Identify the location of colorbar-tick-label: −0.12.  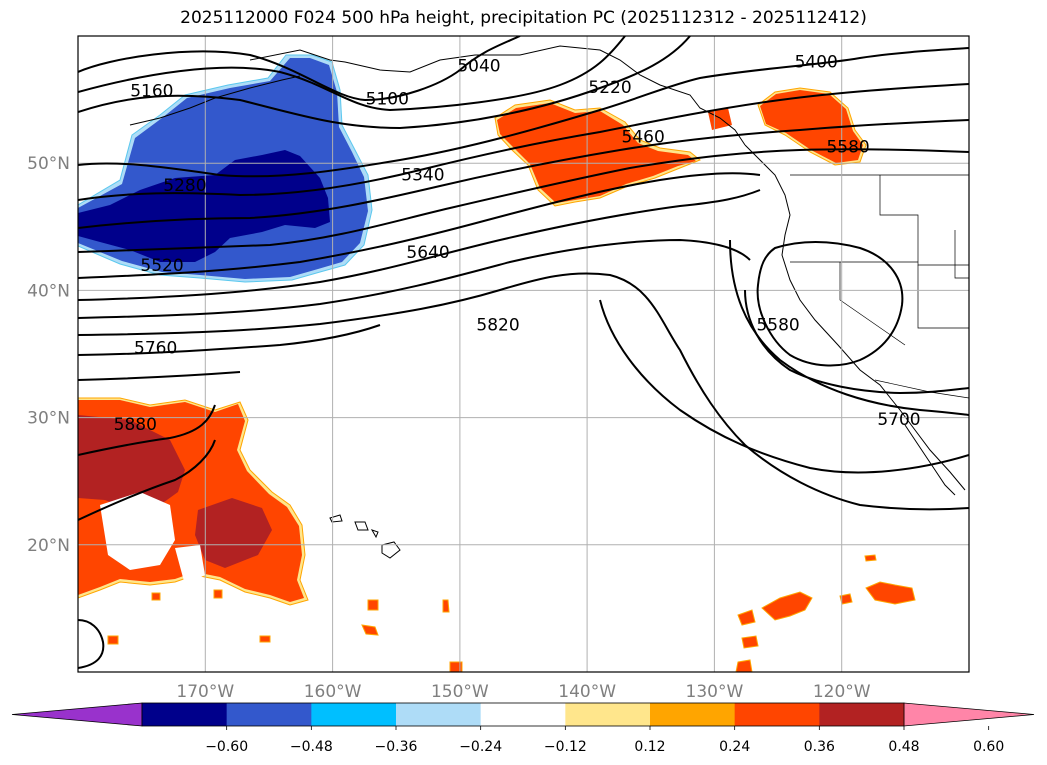
(565, 747).